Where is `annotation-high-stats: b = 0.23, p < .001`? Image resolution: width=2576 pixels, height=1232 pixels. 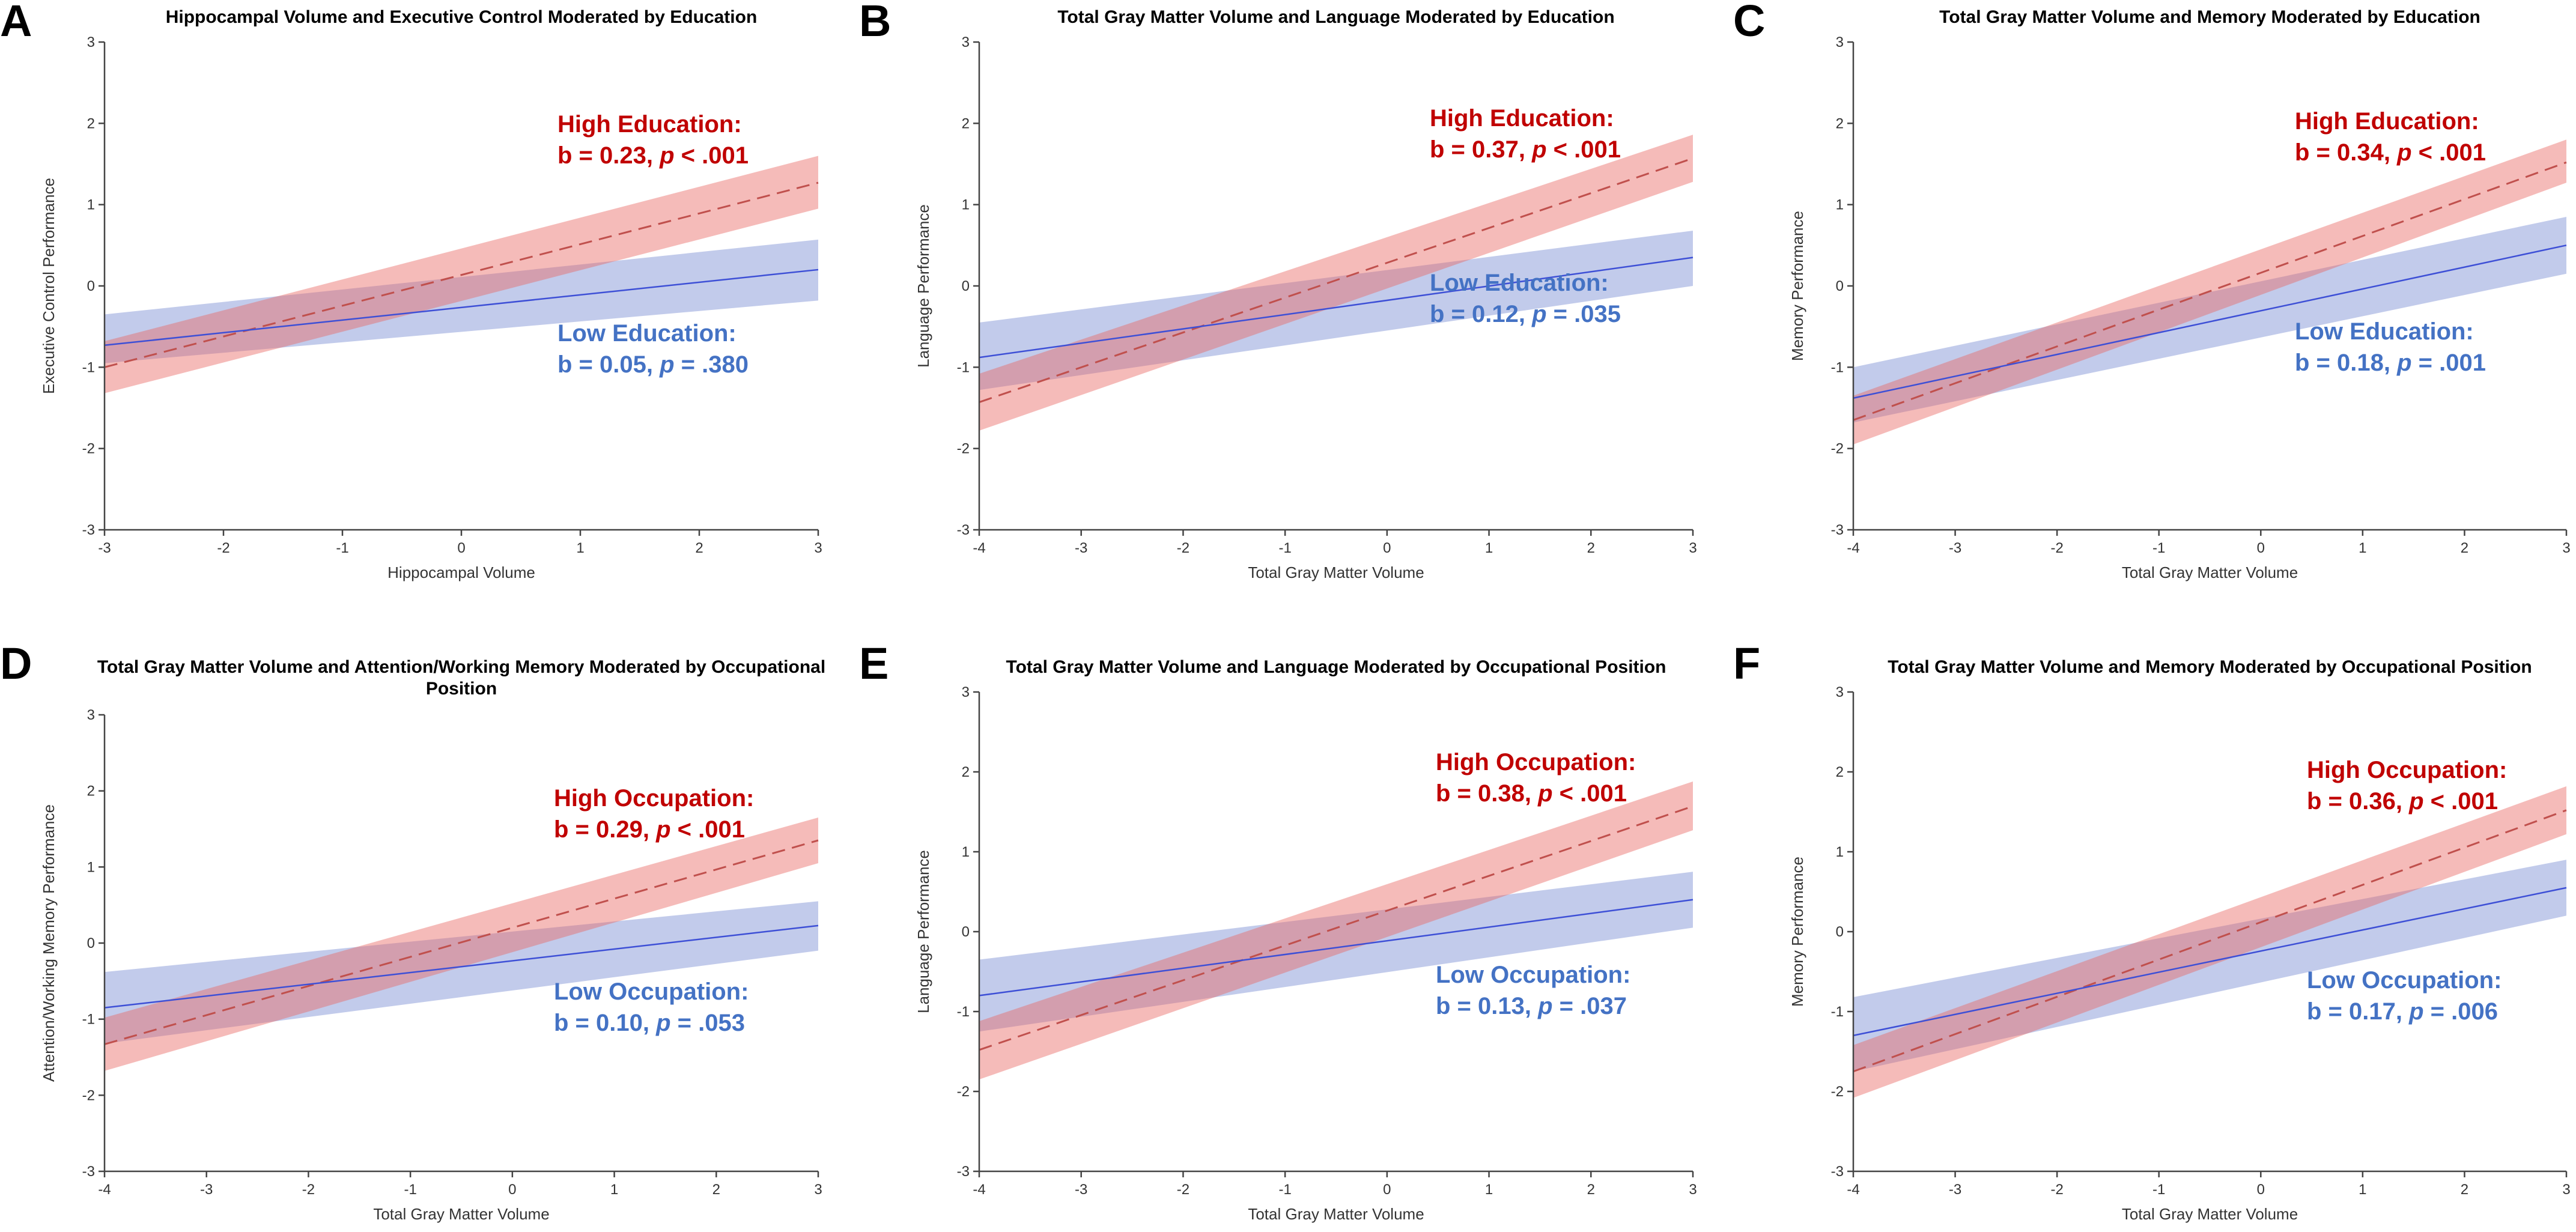
annotation-high-stats: b = 0.23, p < .001 is located at coordinates (653, 156).